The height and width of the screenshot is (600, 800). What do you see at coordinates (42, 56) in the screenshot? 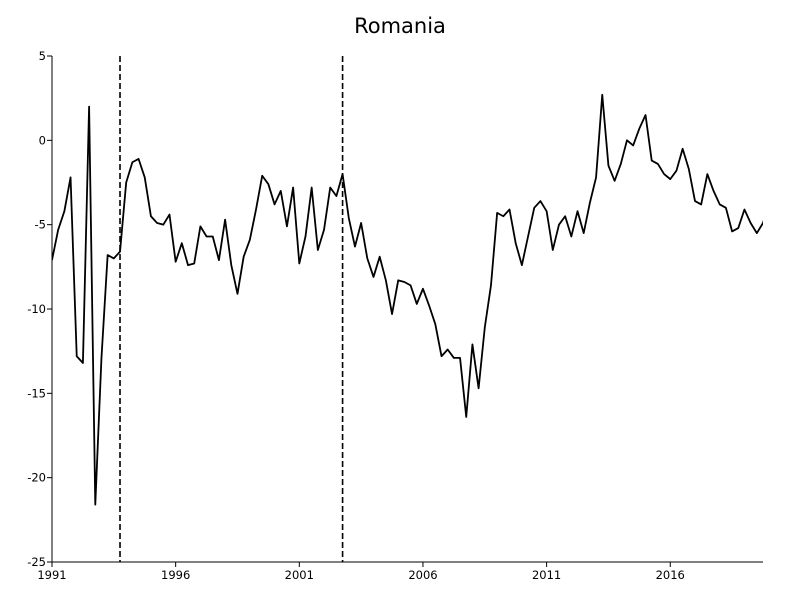
I see `y-tick-label: 5` at bounding box center [42, 56].